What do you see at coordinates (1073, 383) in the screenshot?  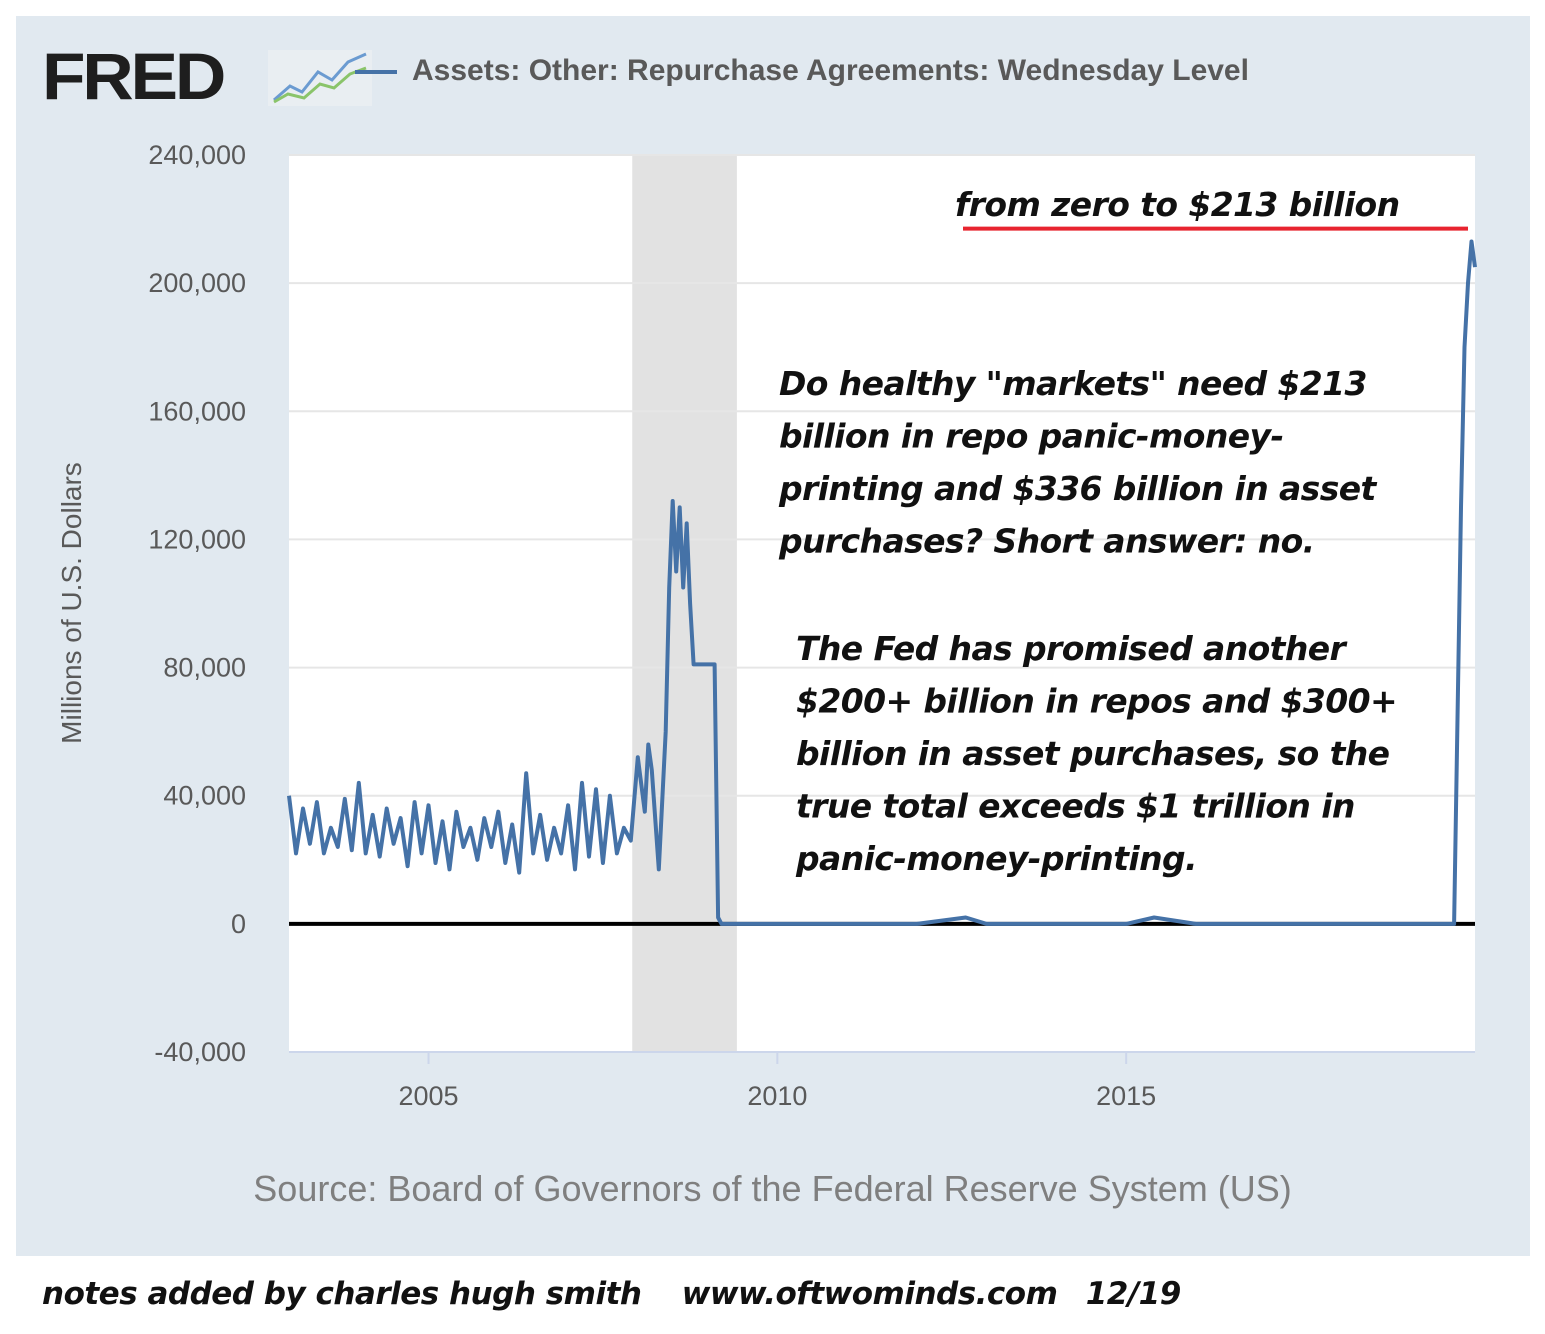 I see `annotation-question-line: Do healthy "markets" need $213` at bounding box center [1073, 383].